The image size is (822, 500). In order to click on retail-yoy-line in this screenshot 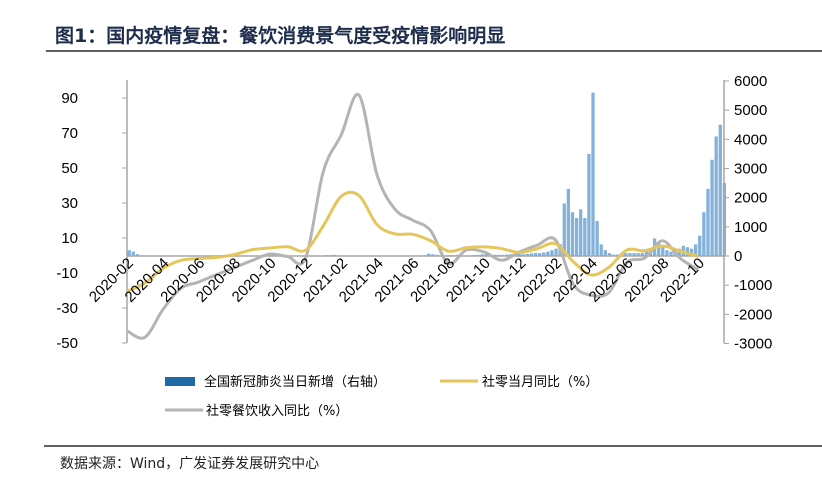, I will do `click(412, 241)`.